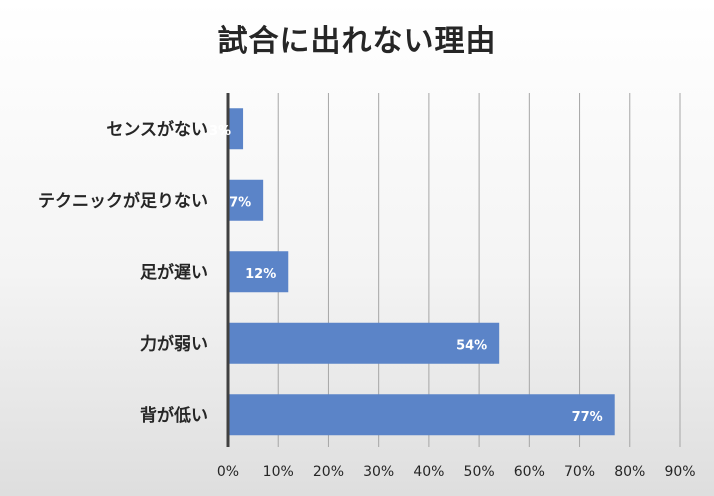 The height and width of the screenshot is (496, 714). Describe the element at coordinates (357, 41) in the screenshot. I see `chart-title: 試合に出れない理由` at that location.